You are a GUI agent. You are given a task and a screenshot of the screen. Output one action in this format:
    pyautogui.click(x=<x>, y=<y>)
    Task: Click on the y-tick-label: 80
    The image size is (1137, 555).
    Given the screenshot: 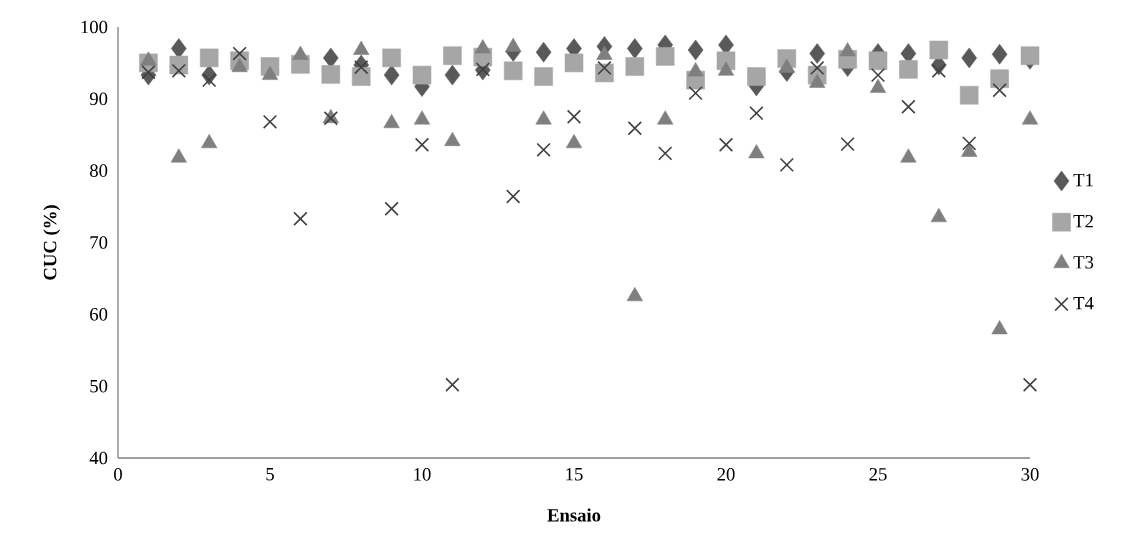 What is the action you would take?
    pyautogui.click(x=99, y=170)
    